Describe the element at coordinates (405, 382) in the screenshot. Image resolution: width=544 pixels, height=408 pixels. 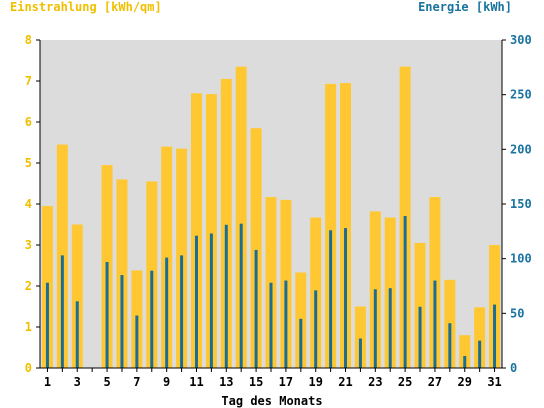
I see `x-axis-tick-label: 25` at that location.